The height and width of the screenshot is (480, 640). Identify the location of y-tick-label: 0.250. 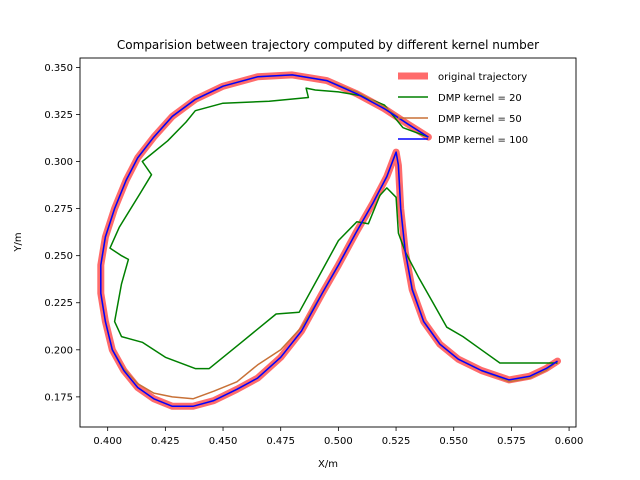
(58, 256).